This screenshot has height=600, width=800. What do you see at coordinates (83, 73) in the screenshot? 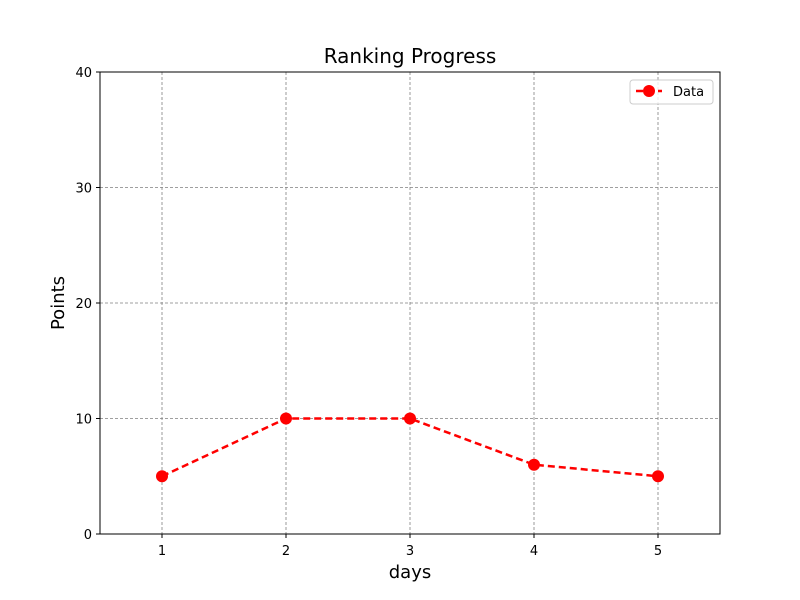
I see `y-tick-label: 40` at bounding box center [83, 73].